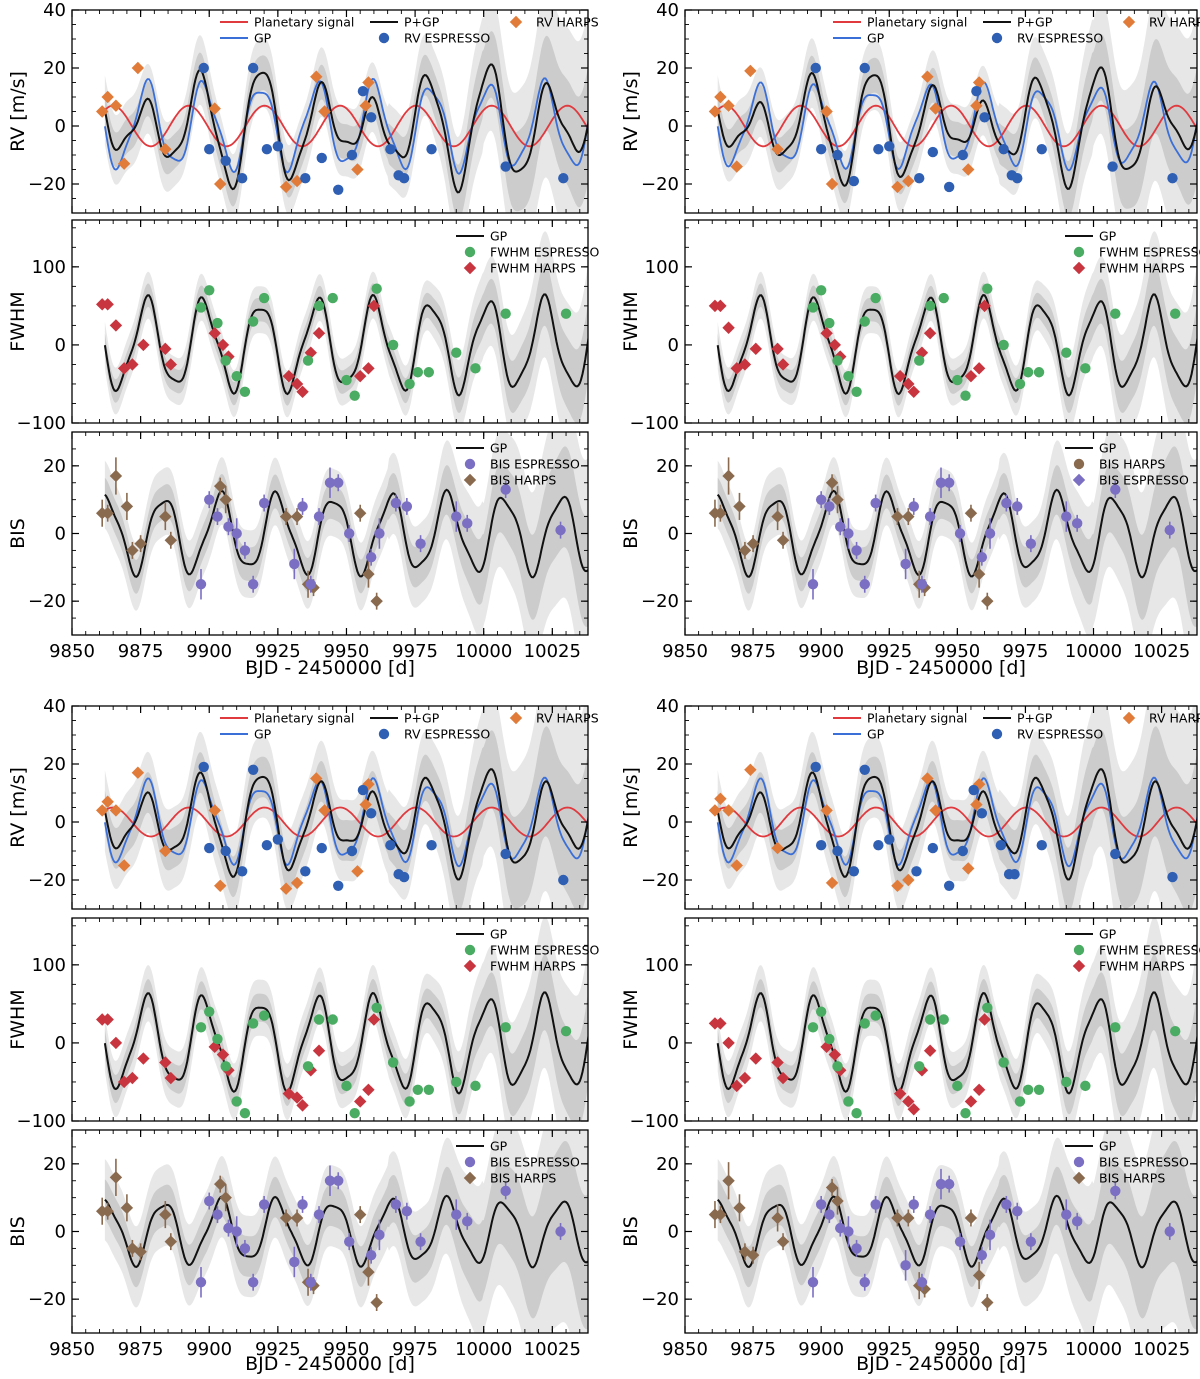 This screenshot has height=1379, width=1200. What do you see at coordinates (660, 601) in the screenshot?
I see `y-tick-label: −20` at bounding box center [660, 601].